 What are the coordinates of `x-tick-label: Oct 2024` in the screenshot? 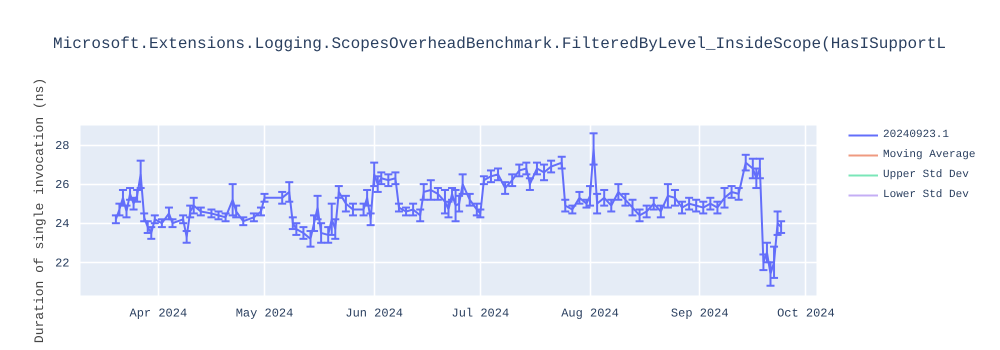 It's located at (806, 313).